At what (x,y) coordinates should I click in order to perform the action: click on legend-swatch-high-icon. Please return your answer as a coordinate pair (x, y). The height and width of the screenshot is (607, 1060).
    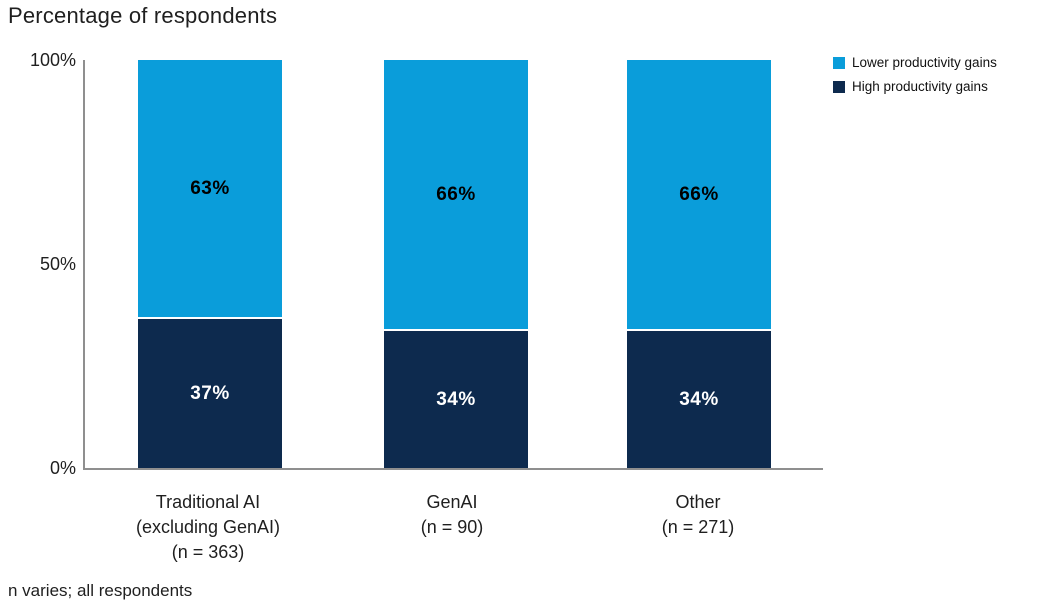
    Looking at the image, I should click on (839, 86).